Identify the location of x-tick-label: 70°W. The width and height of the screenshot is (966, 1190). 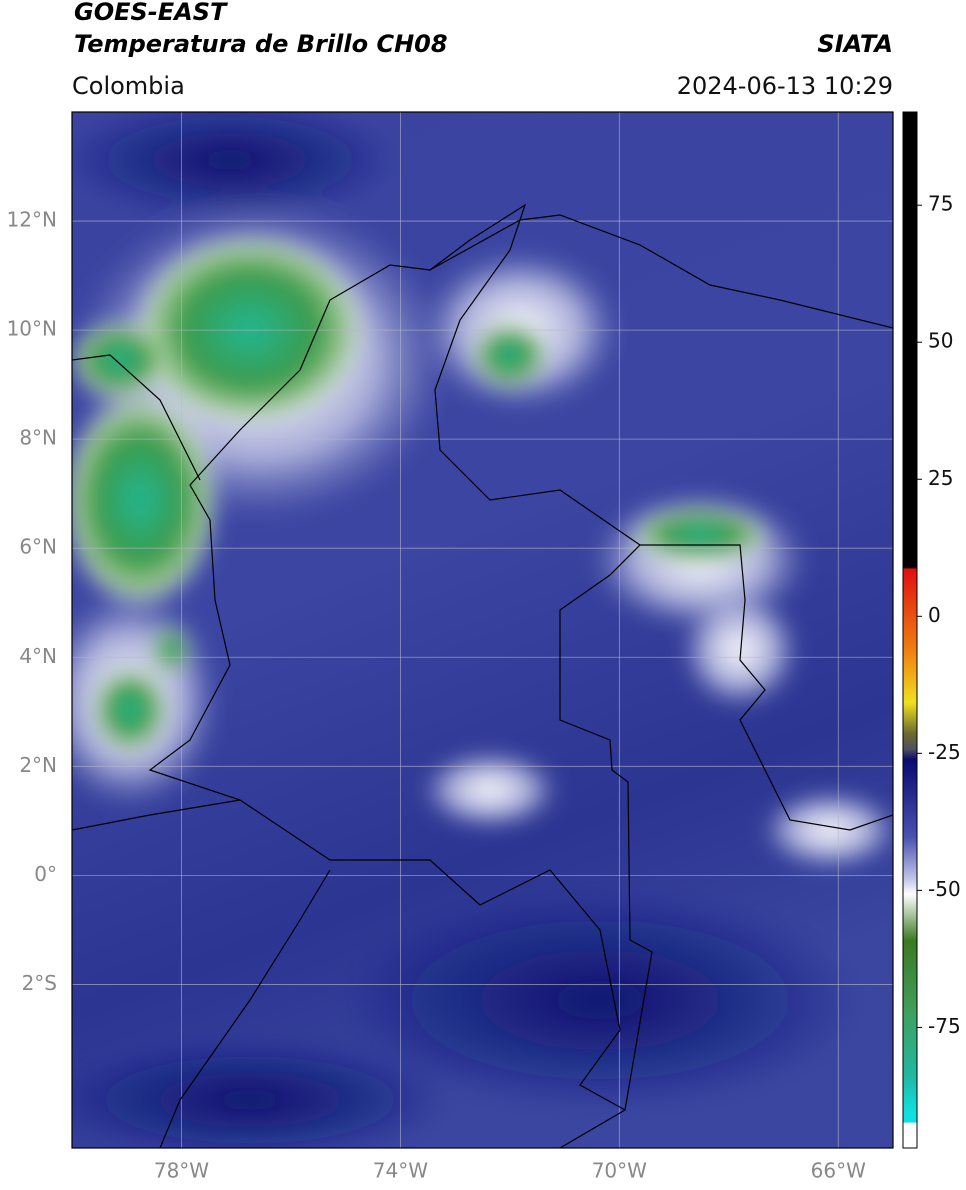
(619, 1171).